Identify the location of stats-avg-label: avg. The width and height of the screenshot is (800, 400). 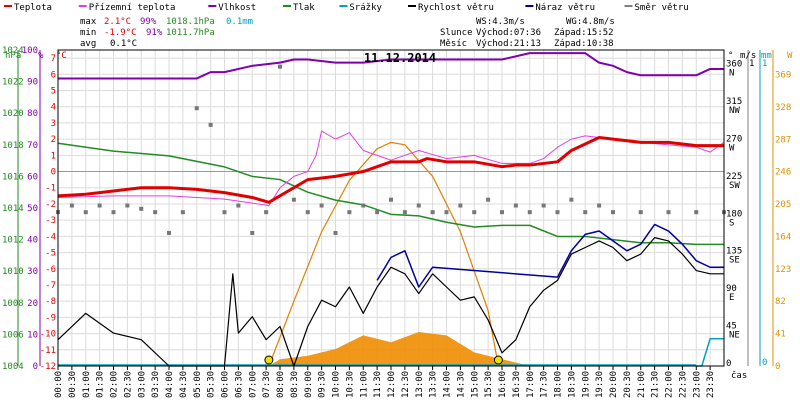
(88, 44).